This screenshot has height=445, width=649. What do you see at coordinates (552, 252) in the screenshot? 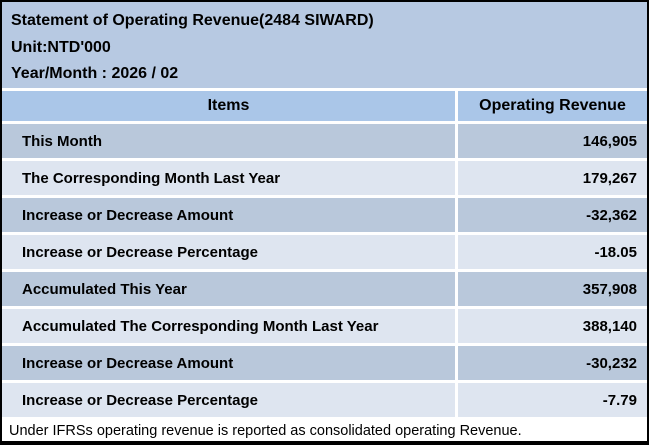
I see `row-value: -18.05` at bounding box center [552, 252].